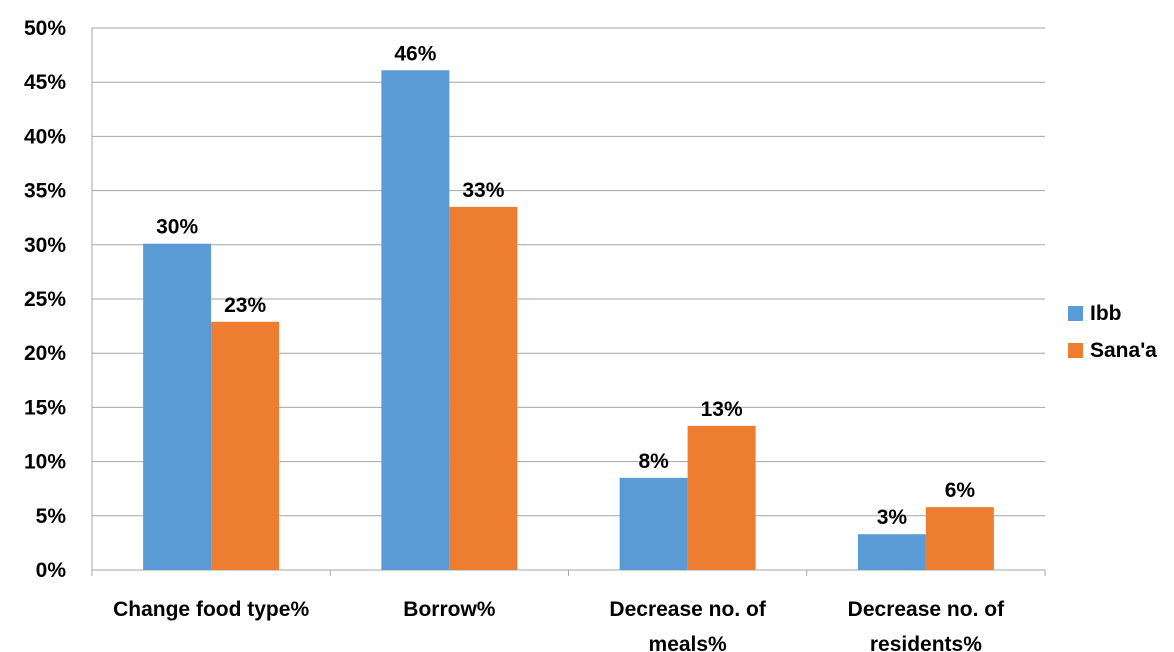  I want to click on legend-label: Sana'a, so click(1123, 350).